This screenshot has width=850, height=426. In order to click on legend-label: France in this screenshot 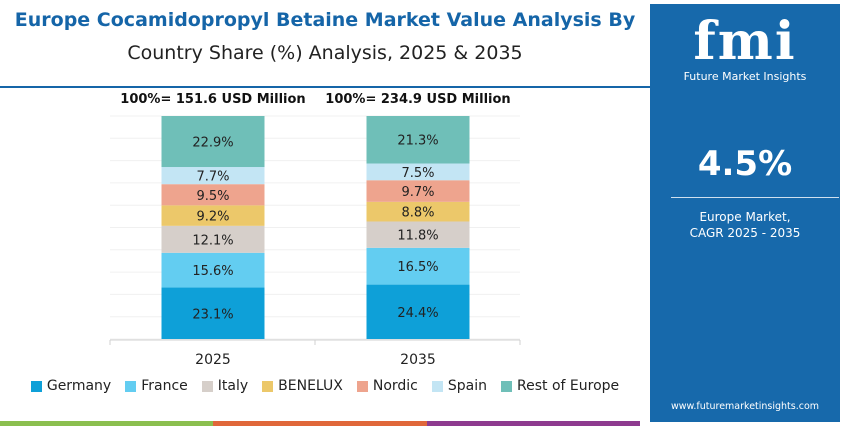, I will do `click(164, 386)`.